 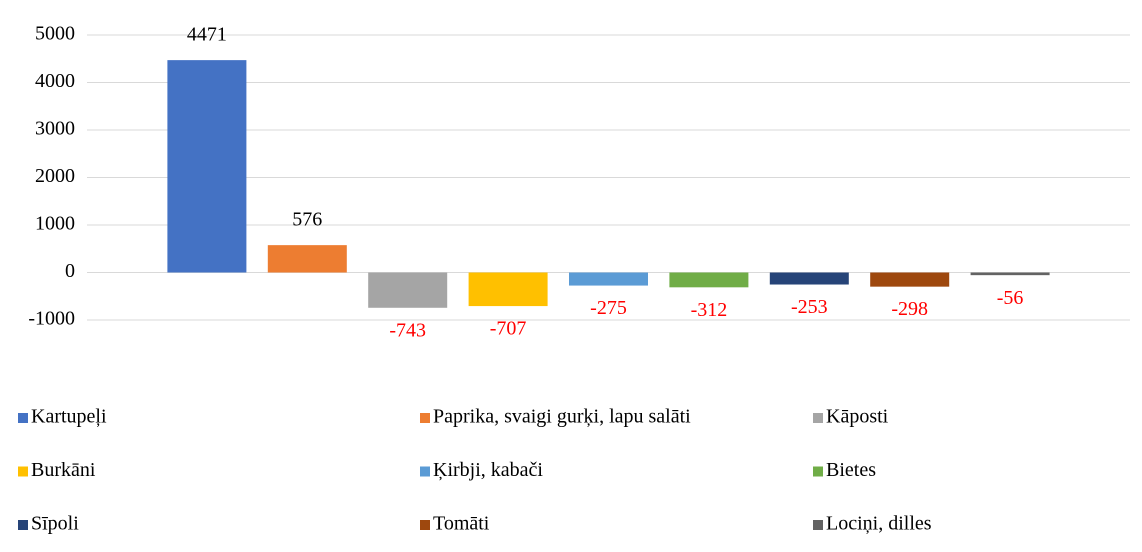 What do you see at coordinates (909, 309) in the screenshot?
I see `data-label: -298` at bounding box center [909, 309].